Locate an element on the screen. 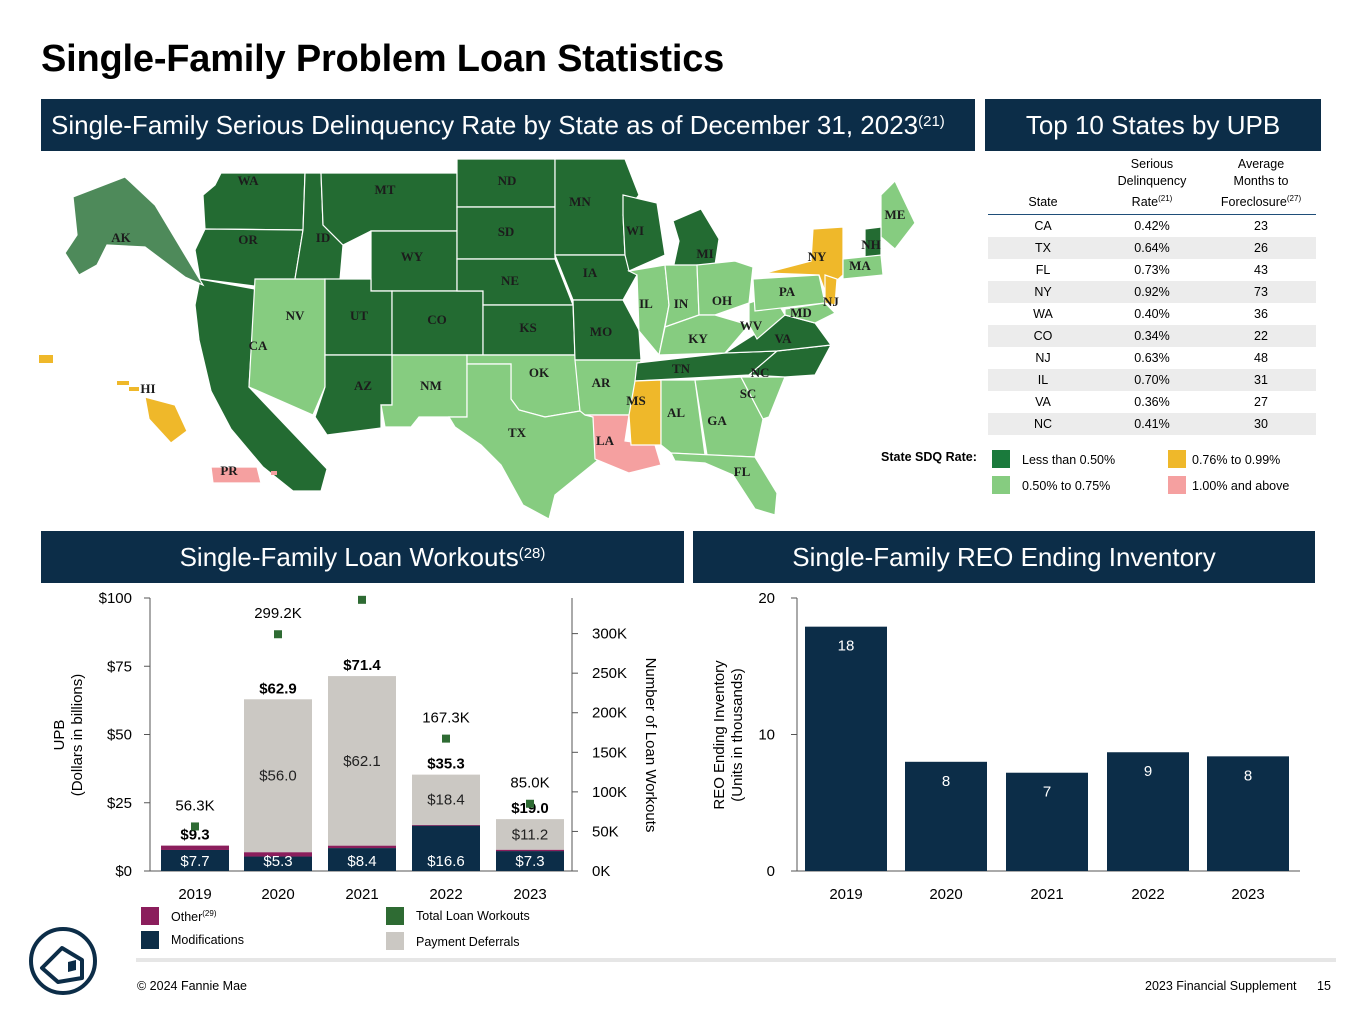 The image size is (1365, 1024). reo-value-label: 9 is located at coordinates (1148, 771).